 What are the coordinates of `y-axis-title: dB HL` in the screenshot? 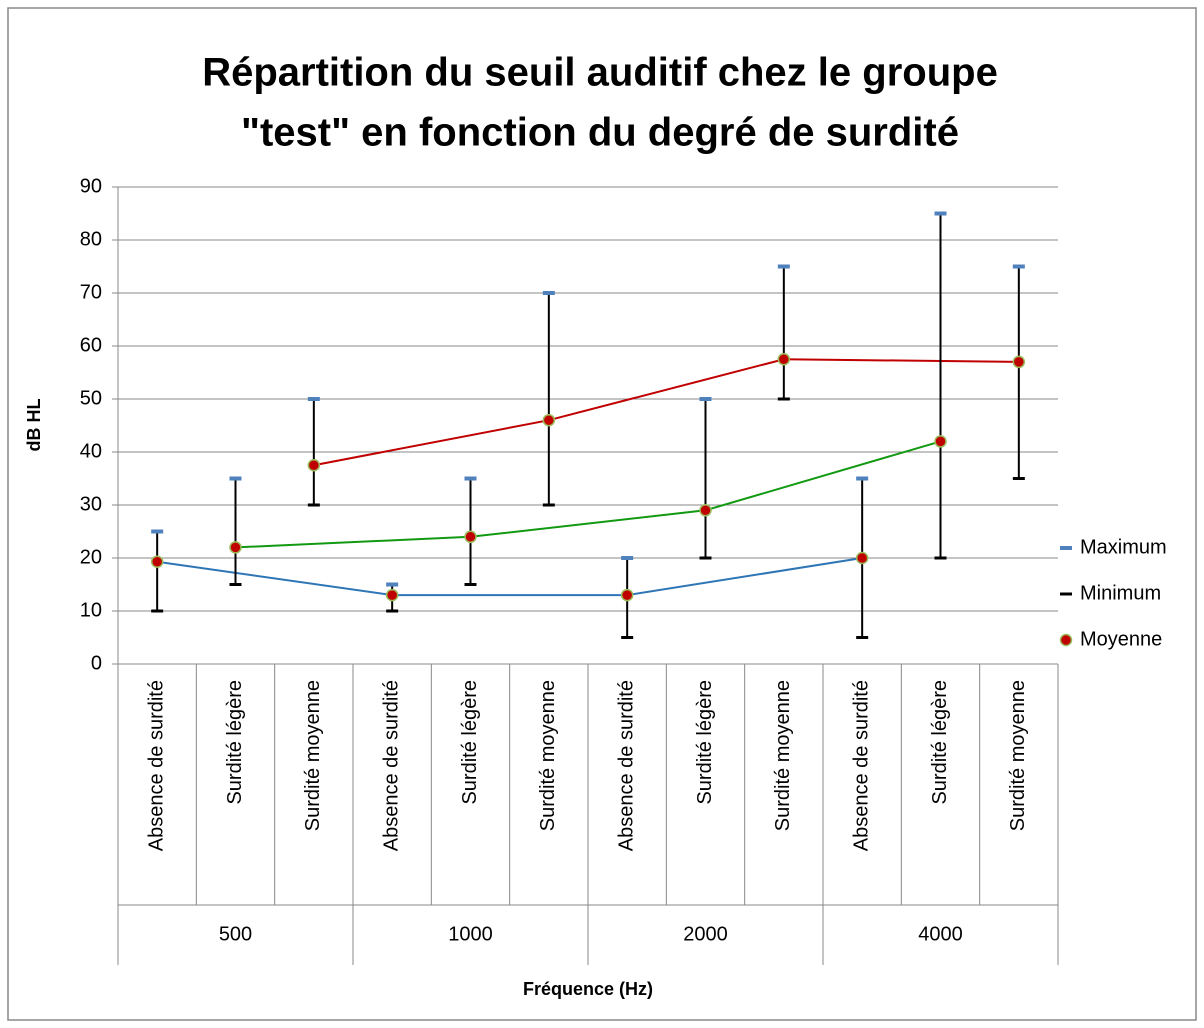 It's located at (34, 425).